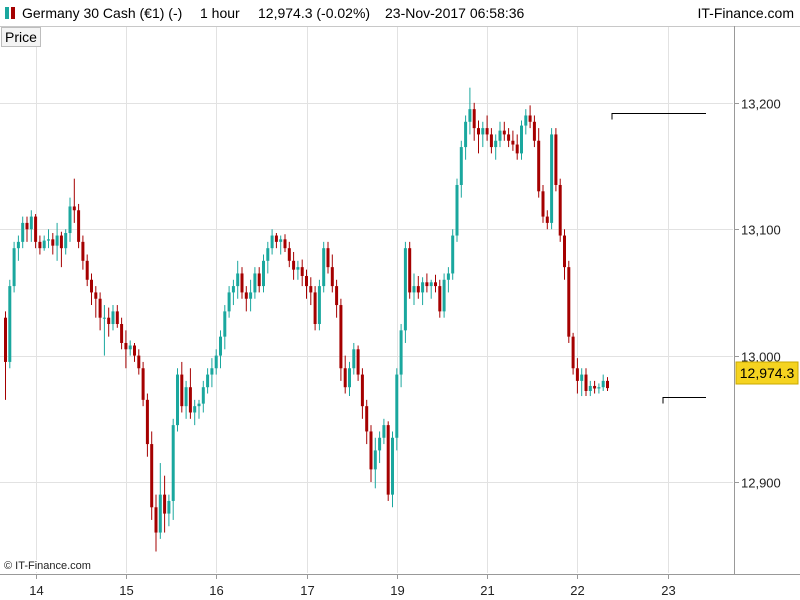  I want to click on time-axis-label: 22, so click(577, 590).